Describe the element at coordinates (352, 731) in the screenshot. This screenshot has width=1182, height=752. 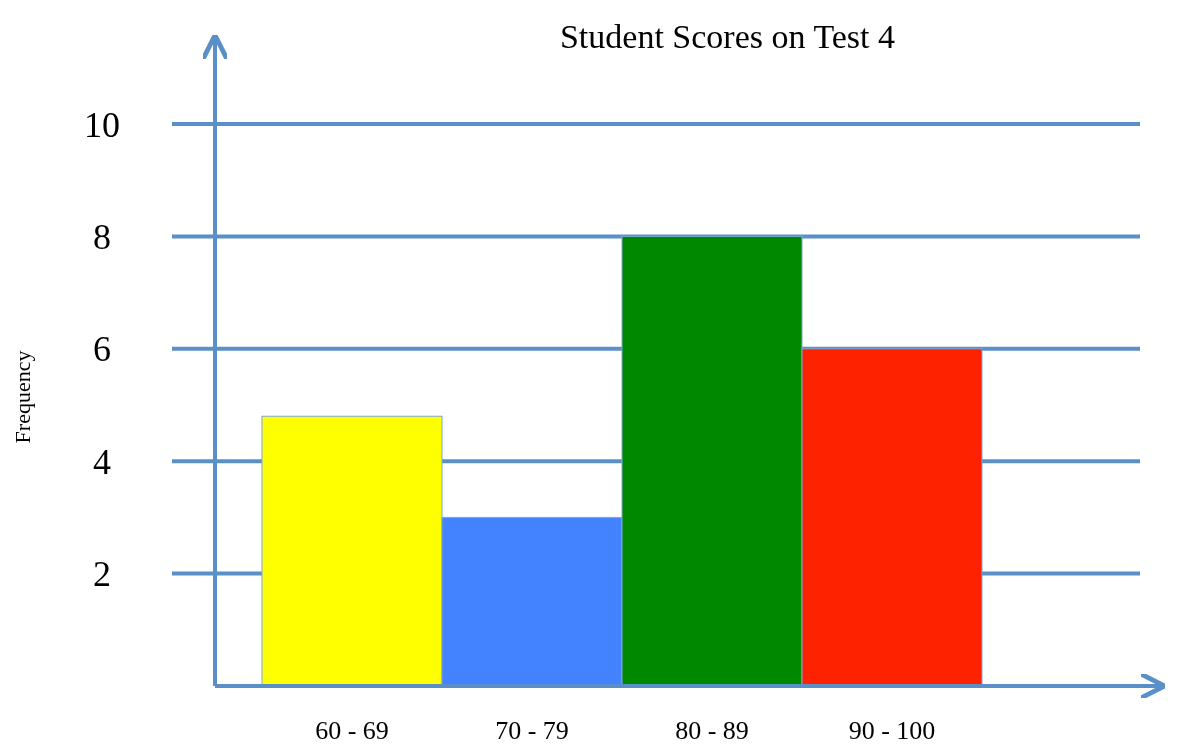
I see `x-tick-label: 60 - 69` at that location.